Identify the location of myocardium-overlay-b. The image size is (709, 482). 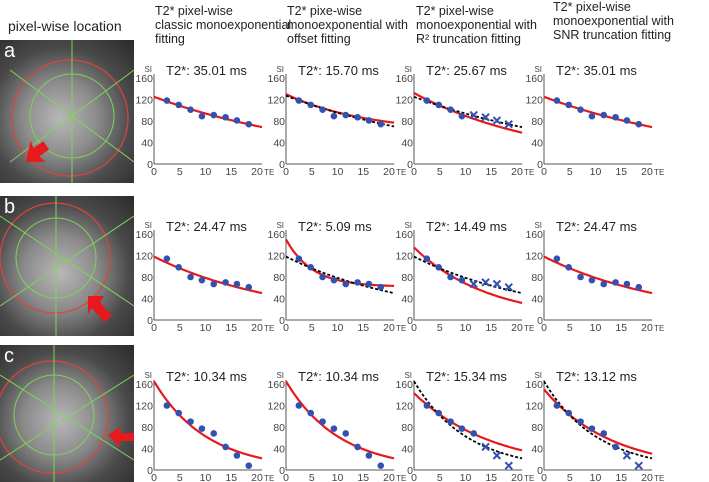
(67, 266).